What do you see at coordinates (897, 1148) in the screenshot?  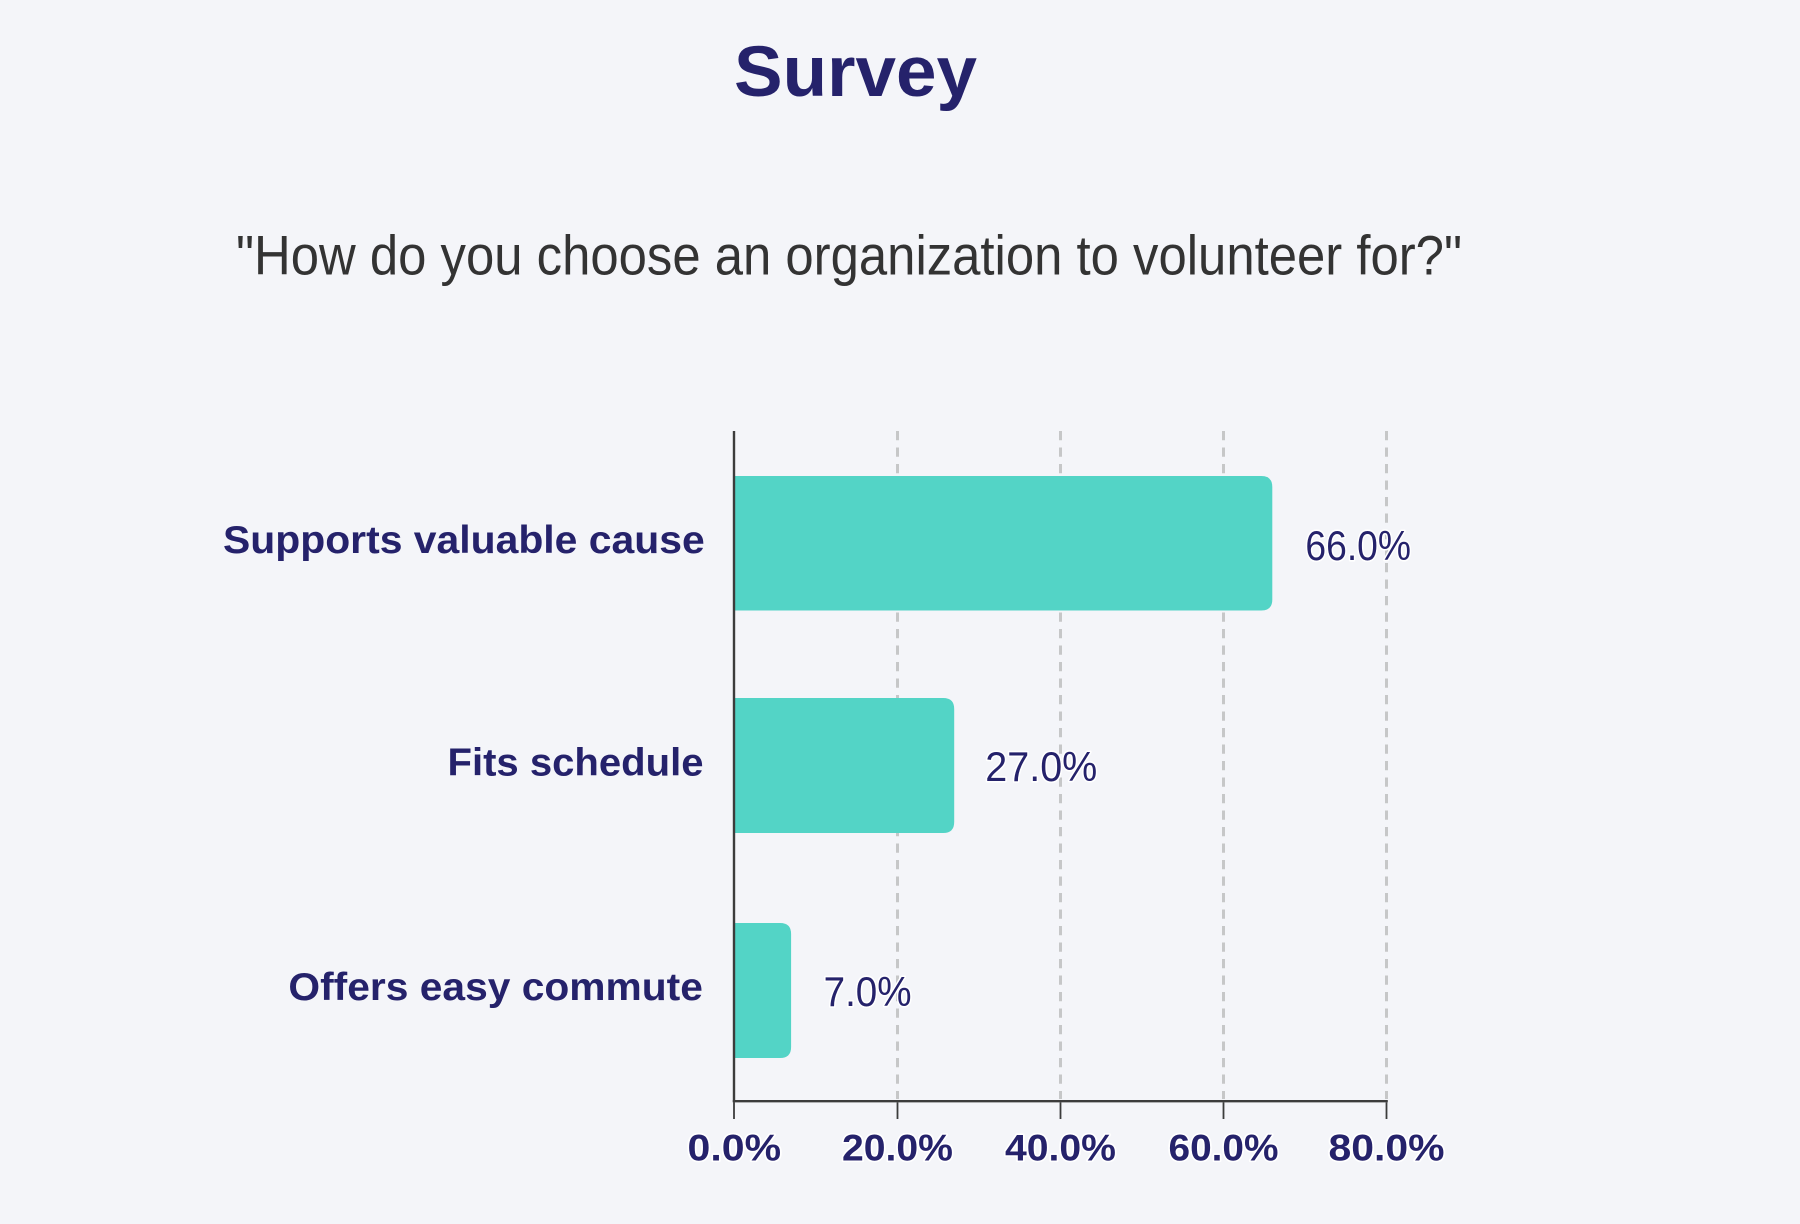 I see `svg-text: 20.0%` at bounding box center [897, 1148].